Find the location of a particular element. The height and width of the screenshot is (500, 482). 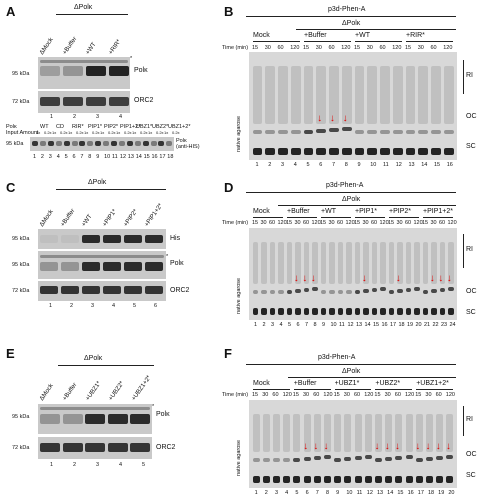

panel-f-title: p3d-Phen-A is located at coordinates (337, 357).